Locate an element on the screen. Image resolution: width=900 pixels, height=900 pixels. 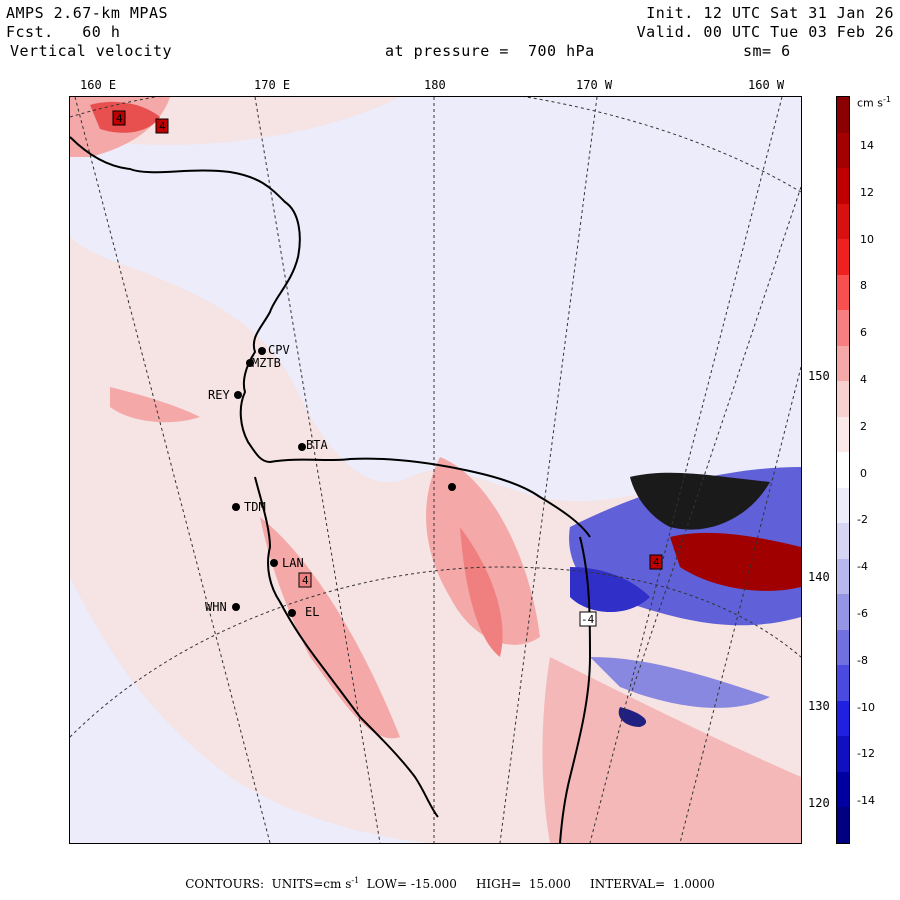
pressure-level: at pressure = 700 hPa is located at coordinates (490, 51).